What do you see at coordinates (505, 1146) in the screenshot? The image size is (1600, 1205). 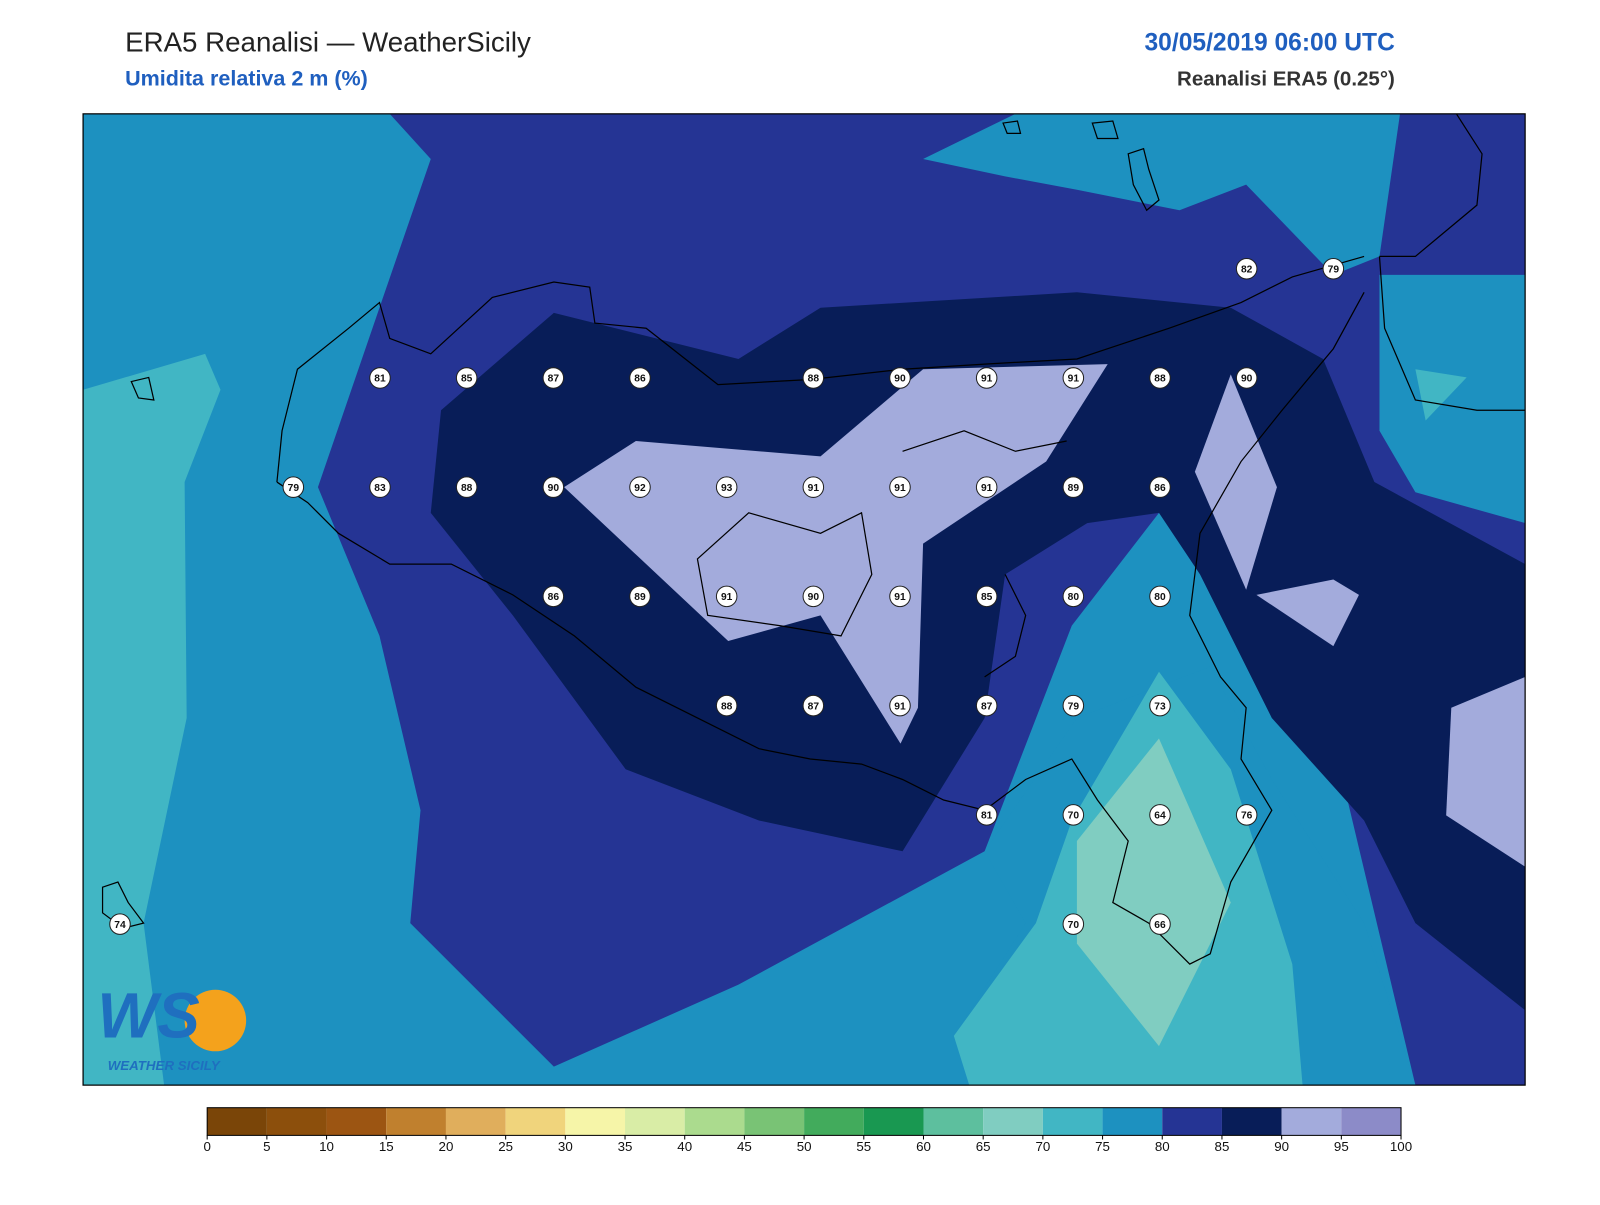 I see `colorbar-tick-label: 25` at bounding box center [505, 1146].